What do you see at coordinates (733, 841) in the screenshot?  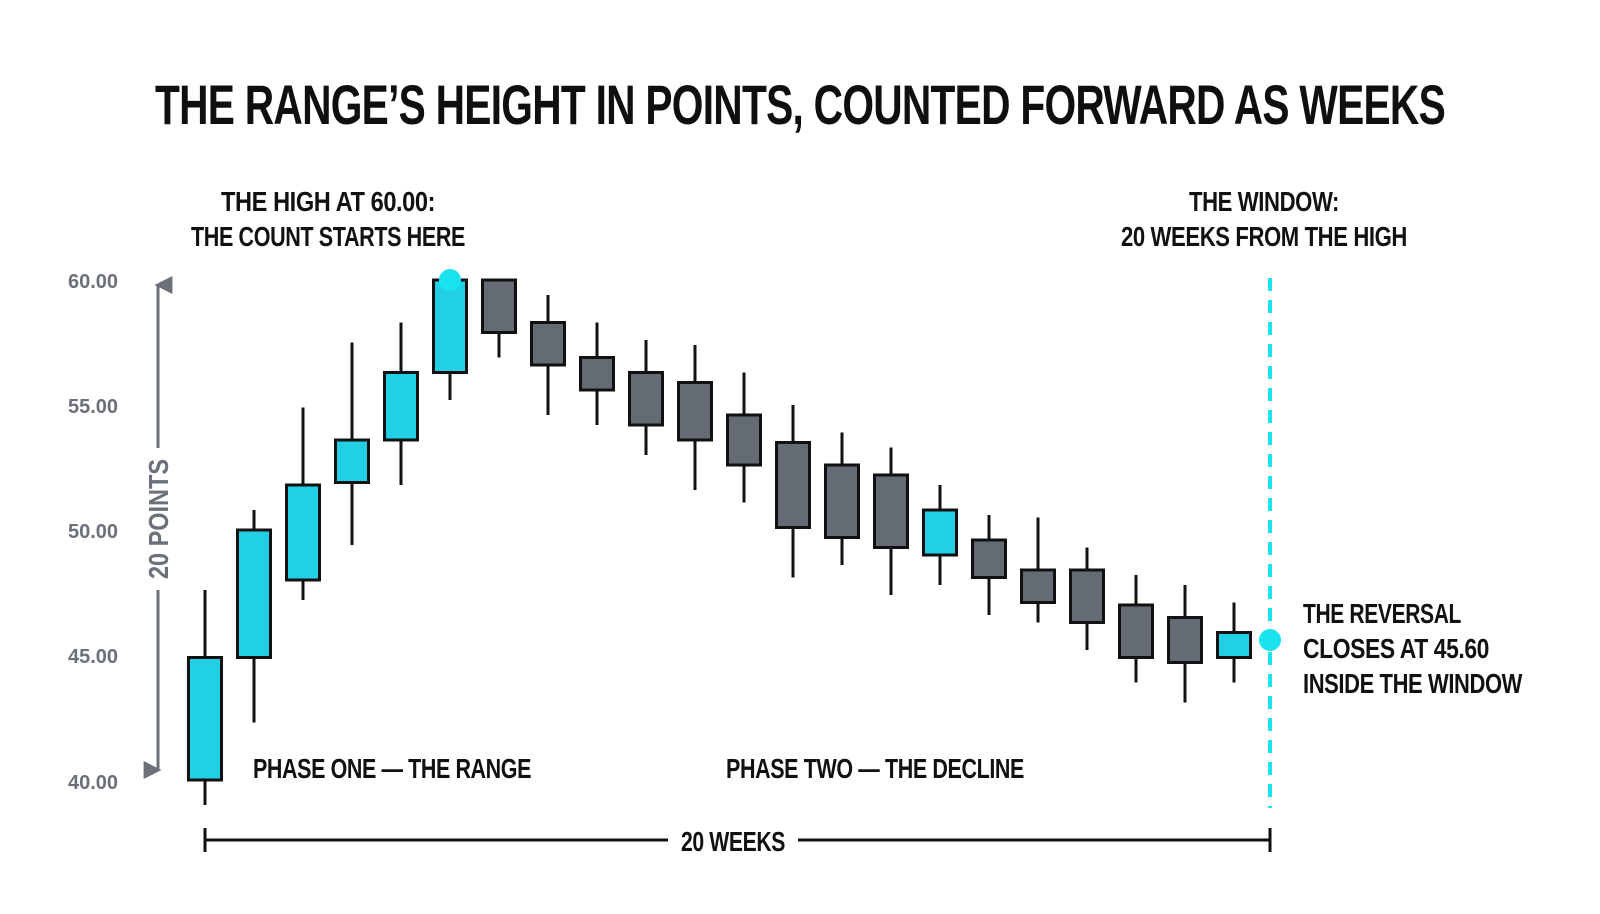 I see `x-axis-label: 20 WEEKS` at bounding box center [733, 841].